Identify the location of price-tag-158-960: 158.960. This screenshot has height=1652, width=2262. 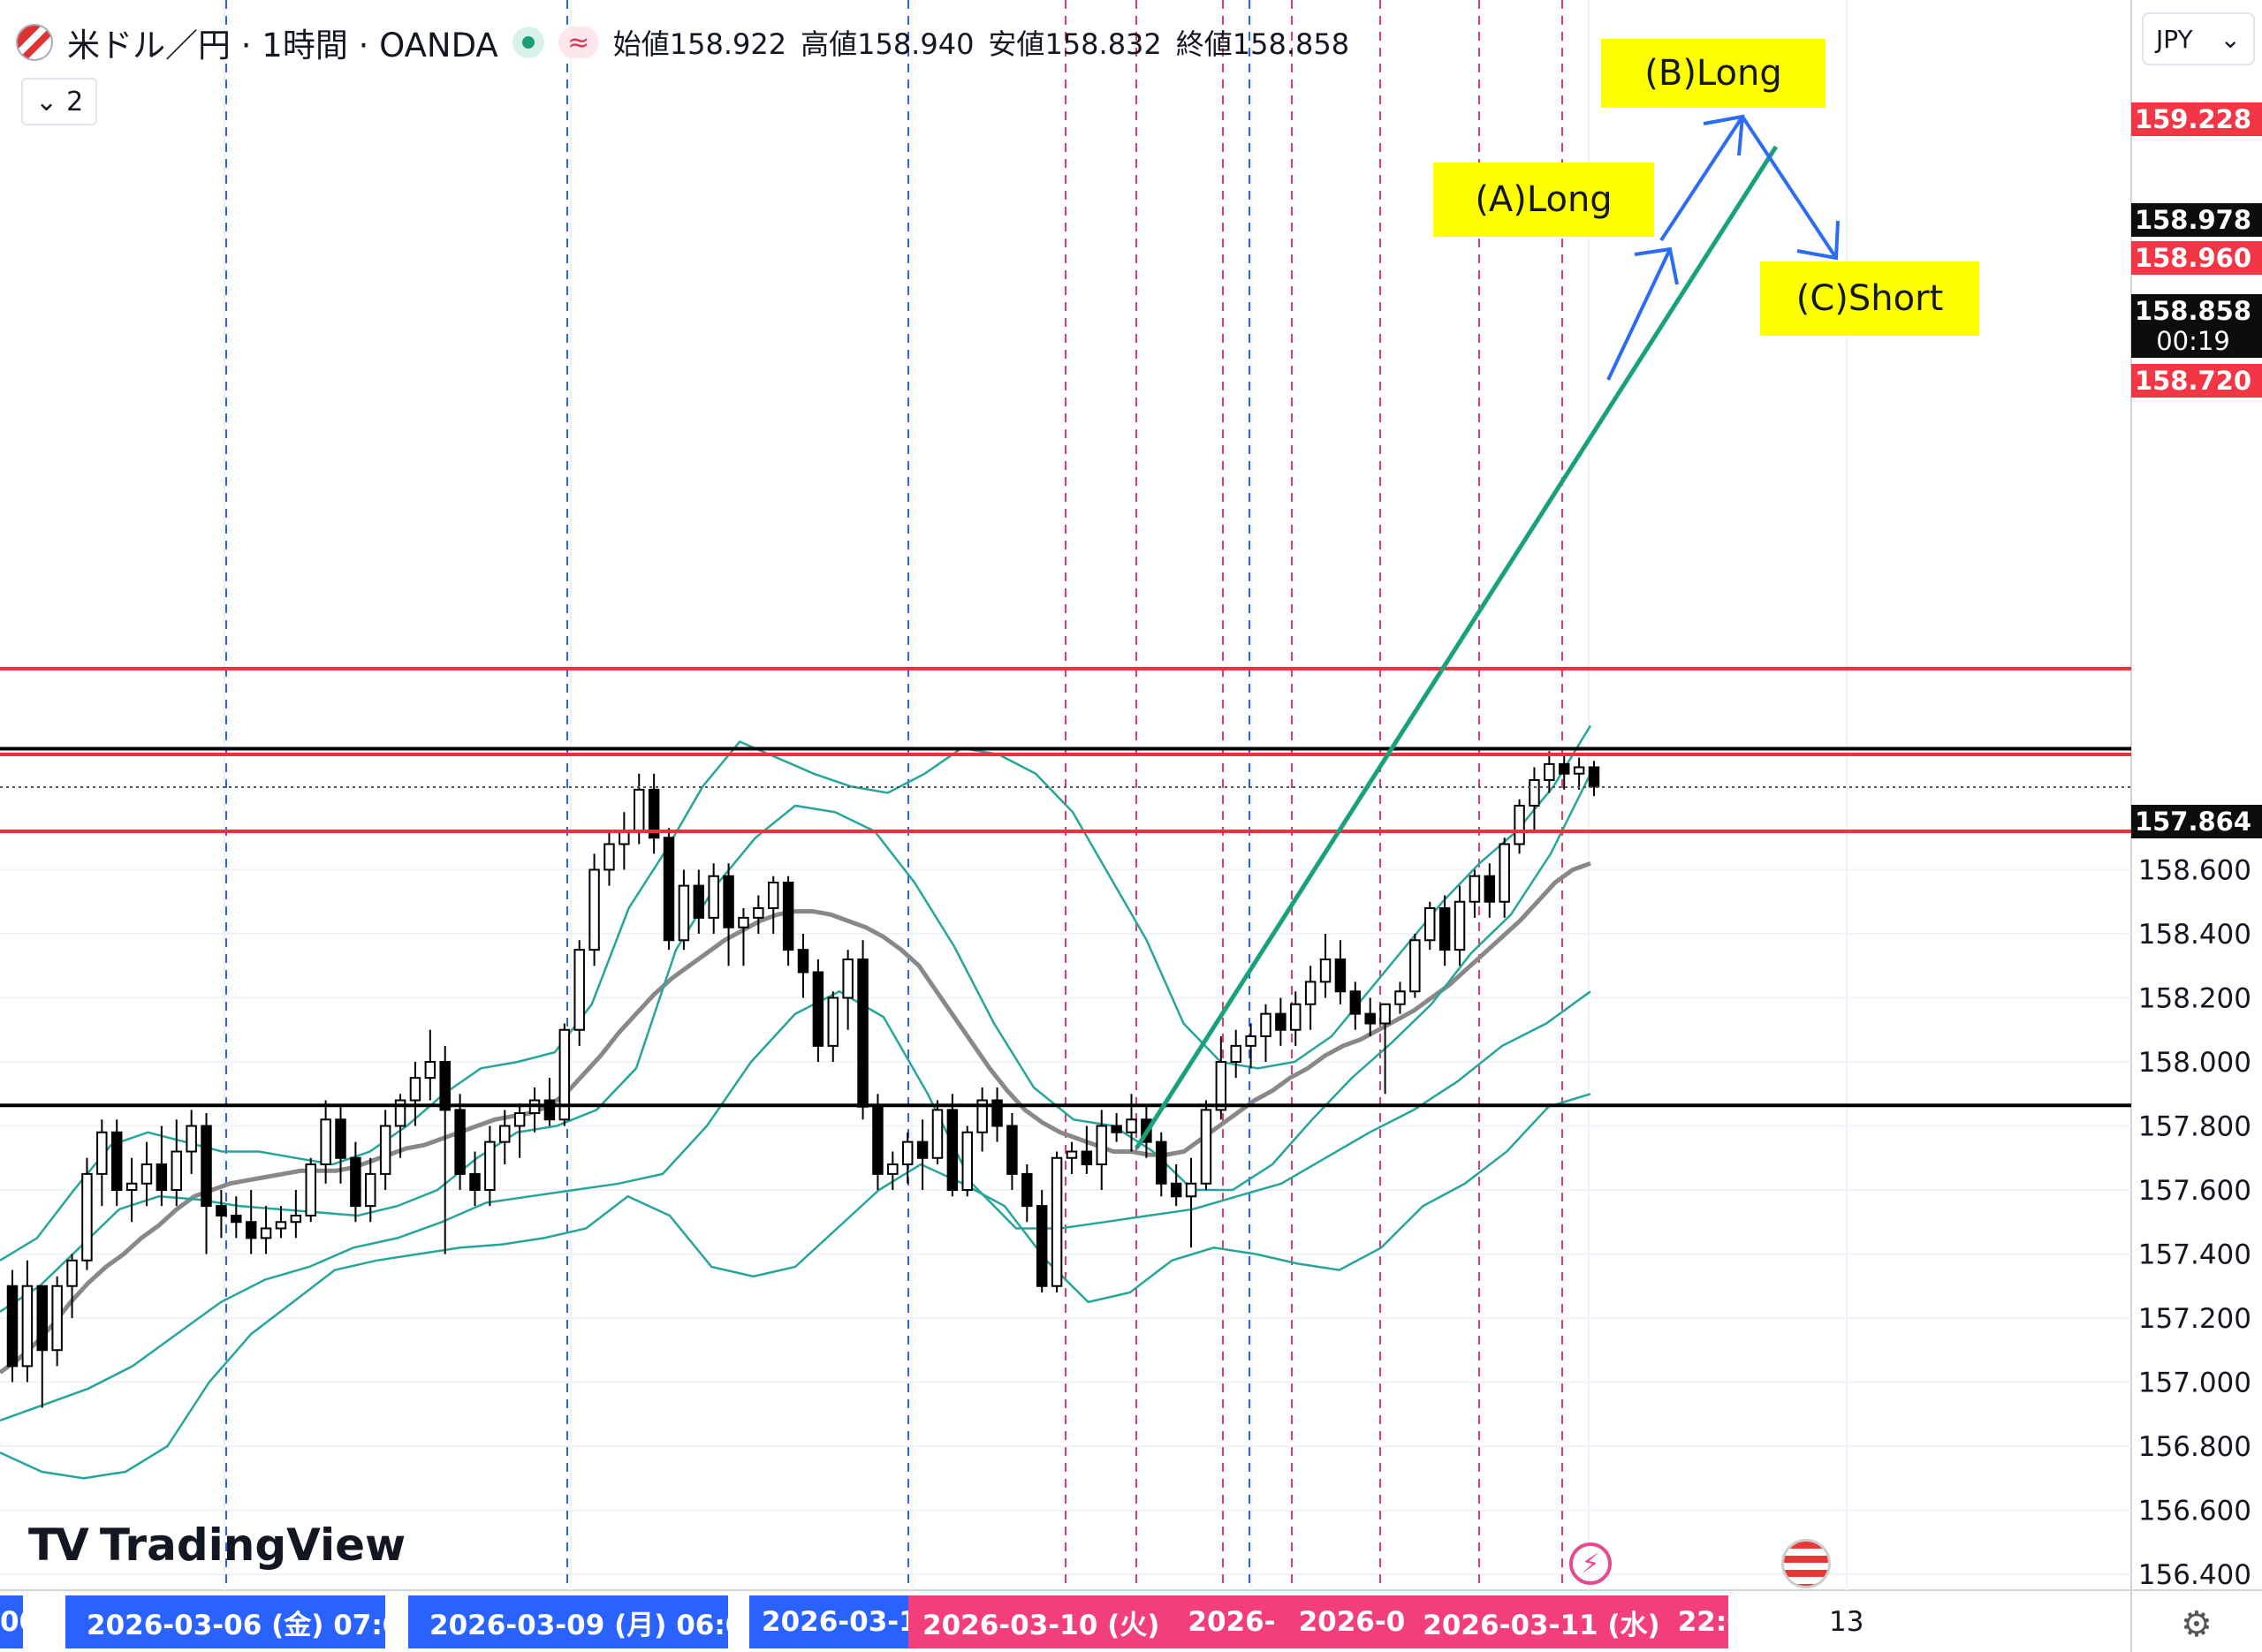
(2196, 258).